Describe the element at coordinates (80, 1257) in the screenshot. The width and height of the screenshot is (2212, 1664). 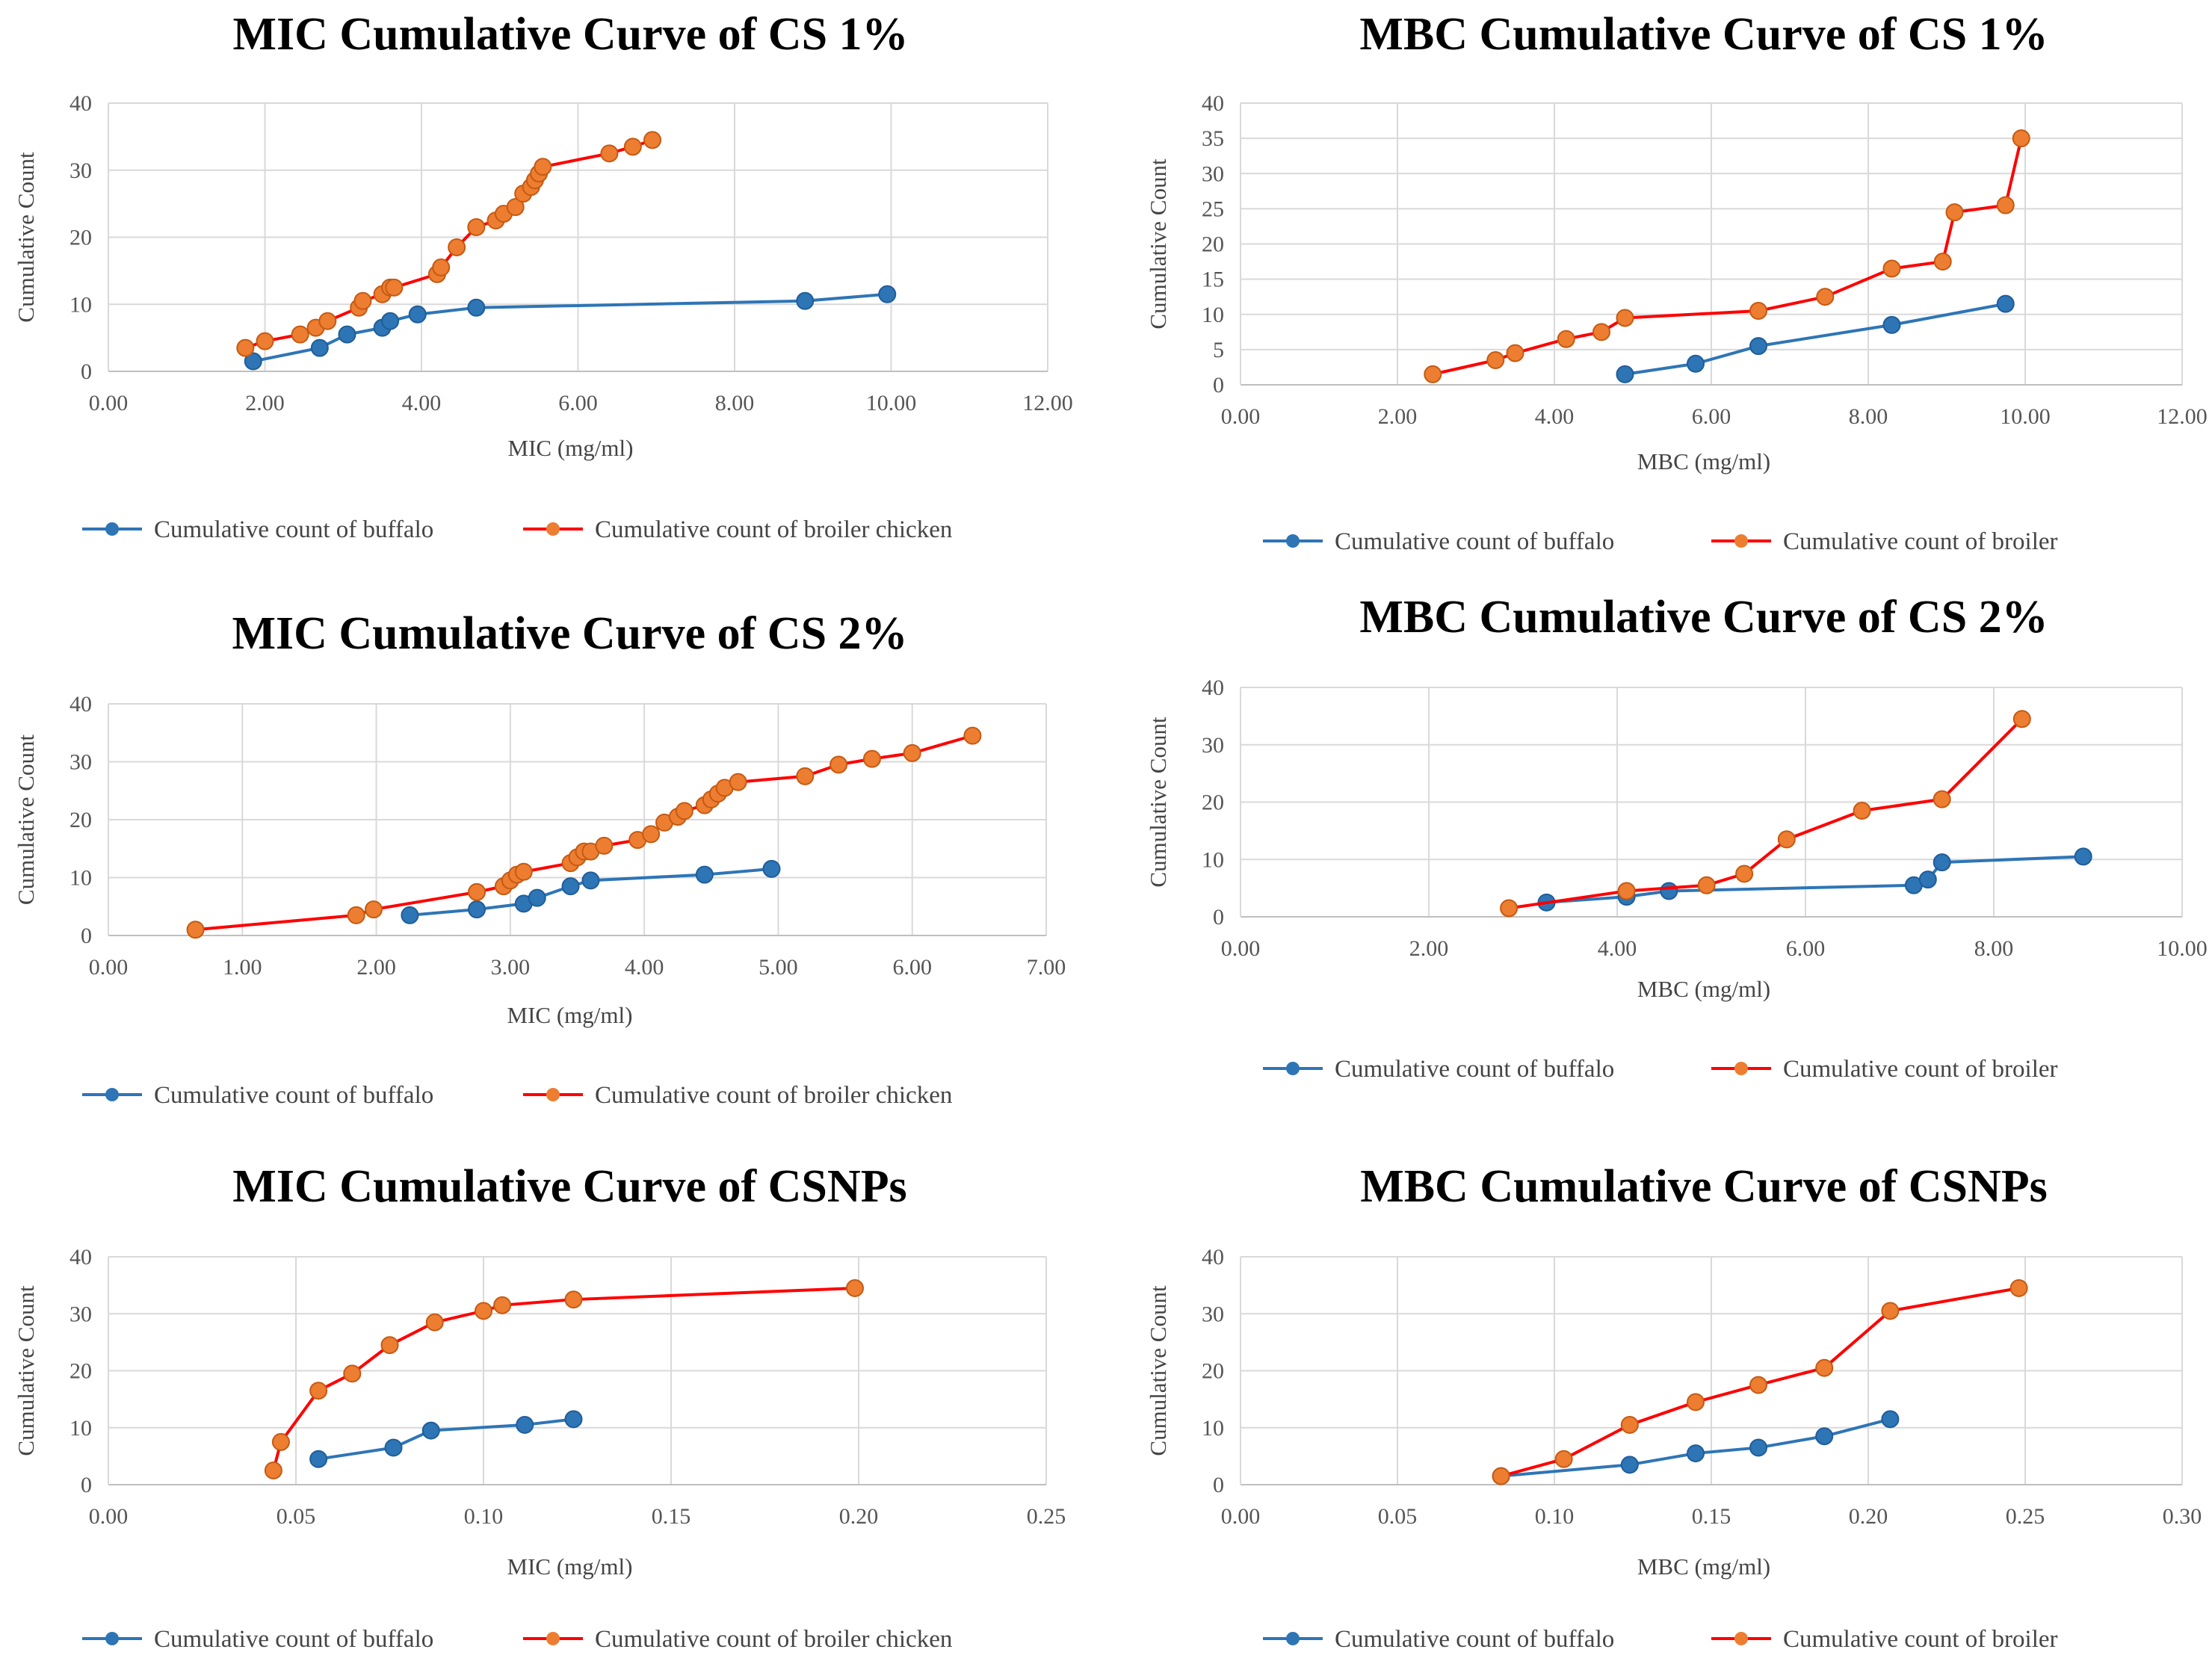
I see `y-tick-label: 40` at that location.